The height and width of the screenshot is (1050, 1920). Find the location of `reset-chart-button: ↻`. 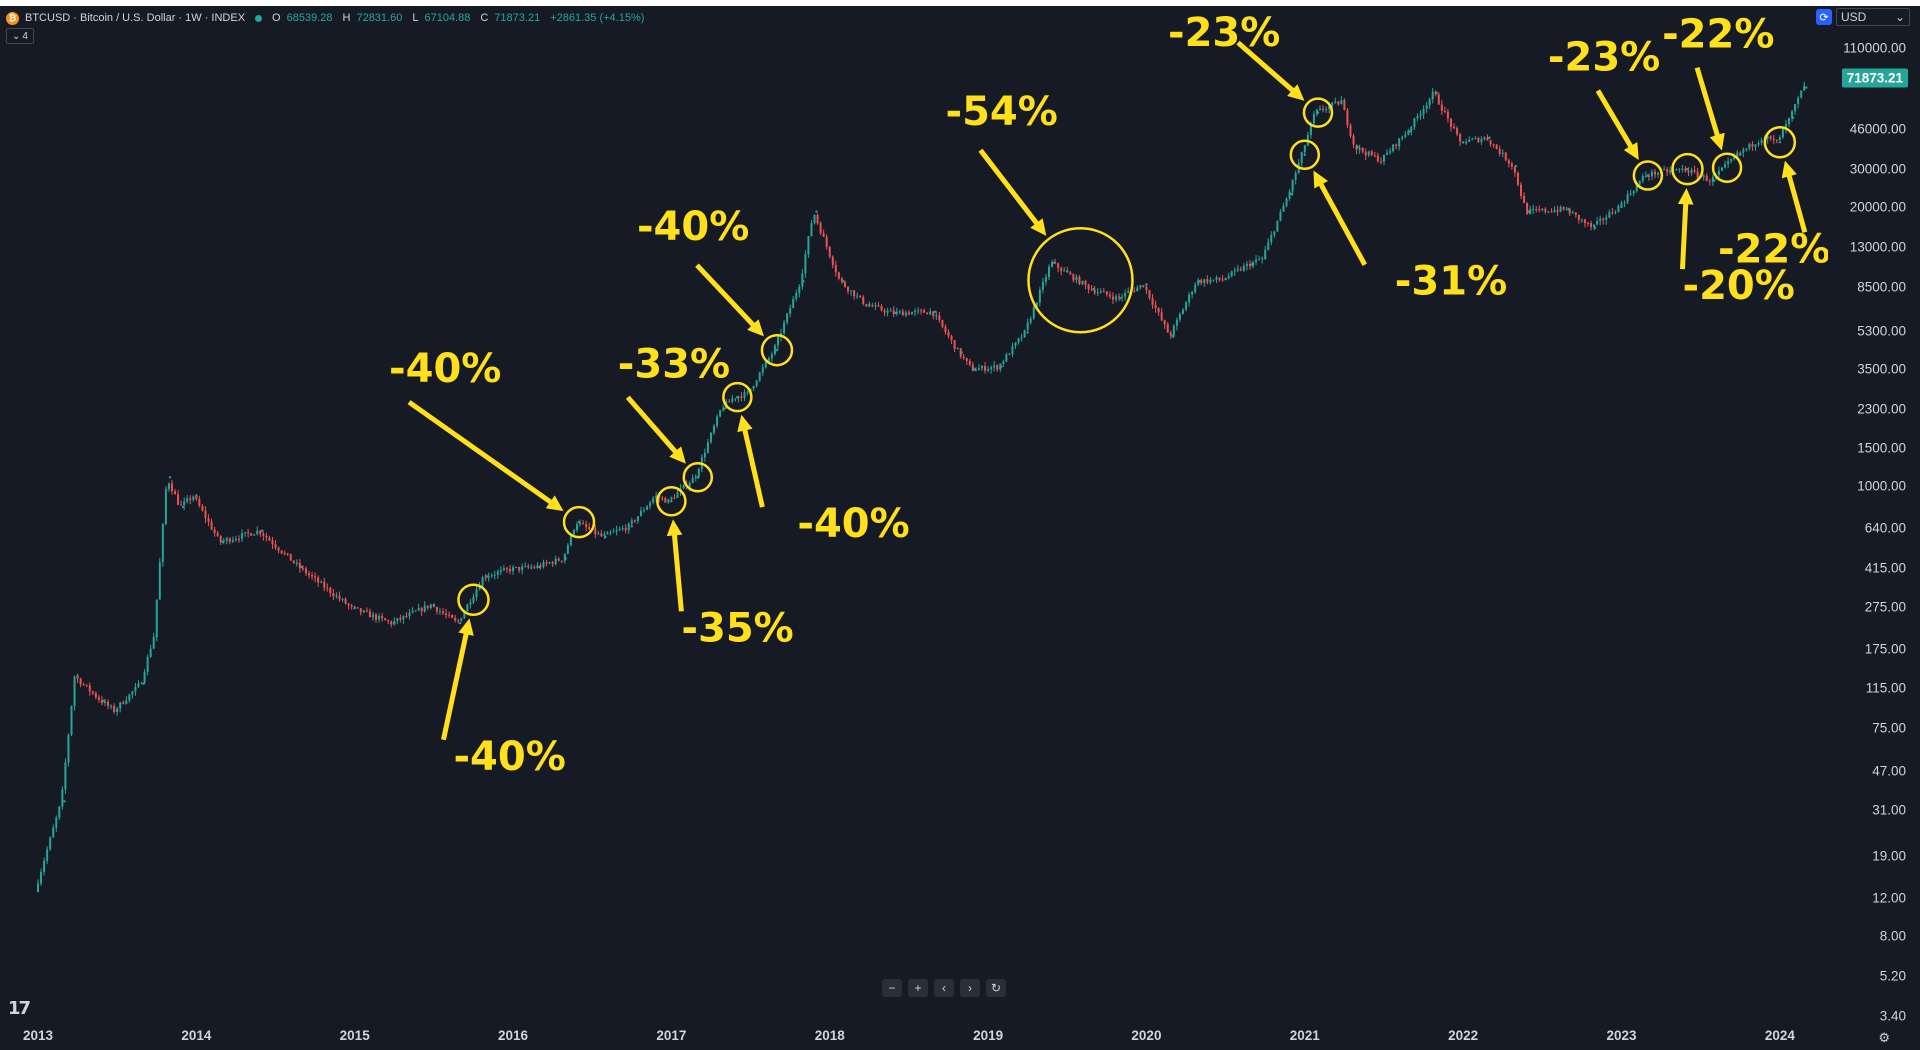

reset-chart-button: ↻ is located at coordinates (996, 988).